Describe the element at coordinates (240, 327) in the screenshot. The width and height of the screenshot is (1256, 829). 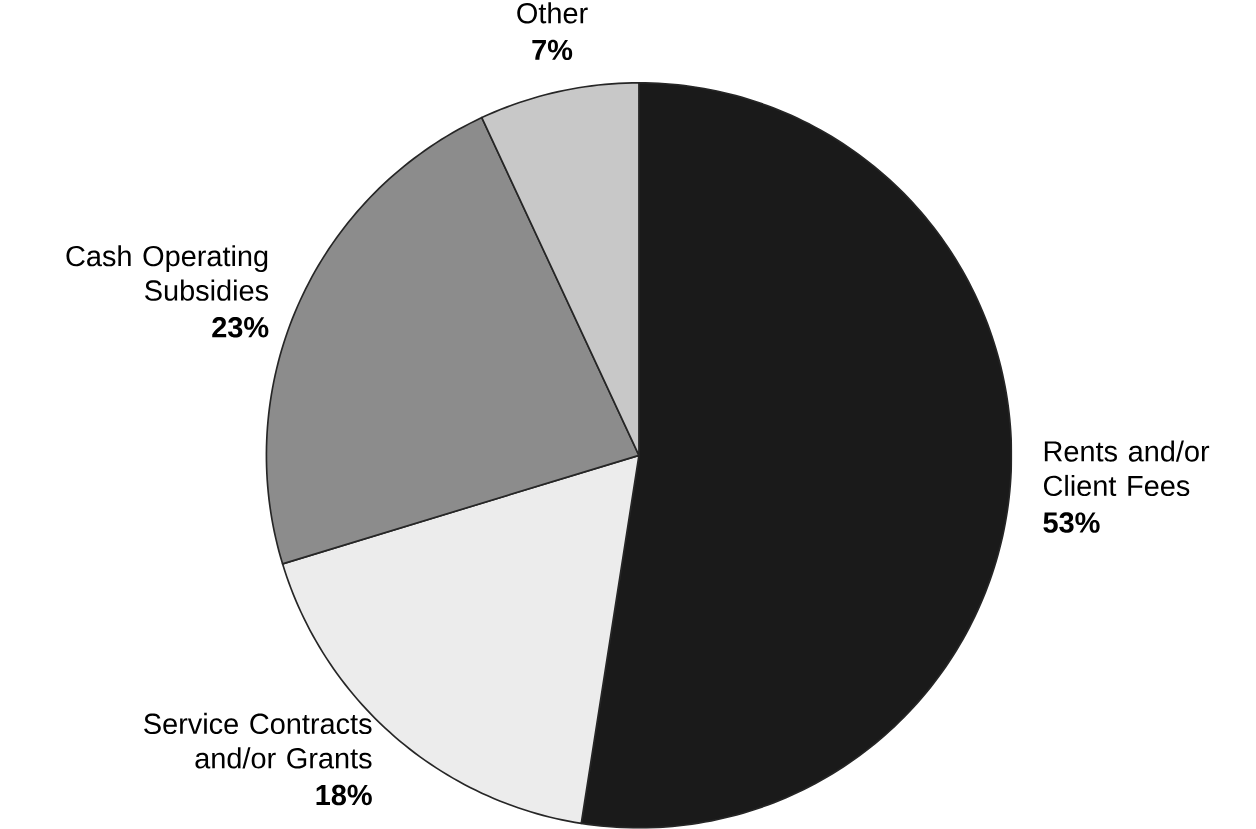
I see `data-label: 23%` at that location.